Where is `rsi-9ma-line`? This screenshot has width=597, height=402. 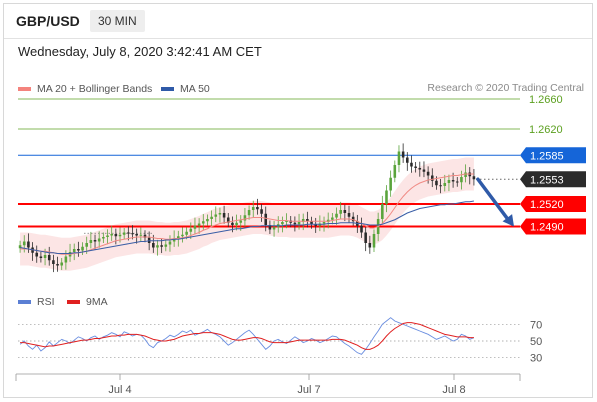
rsi-9ma-line is located at coordinates (247, 336).